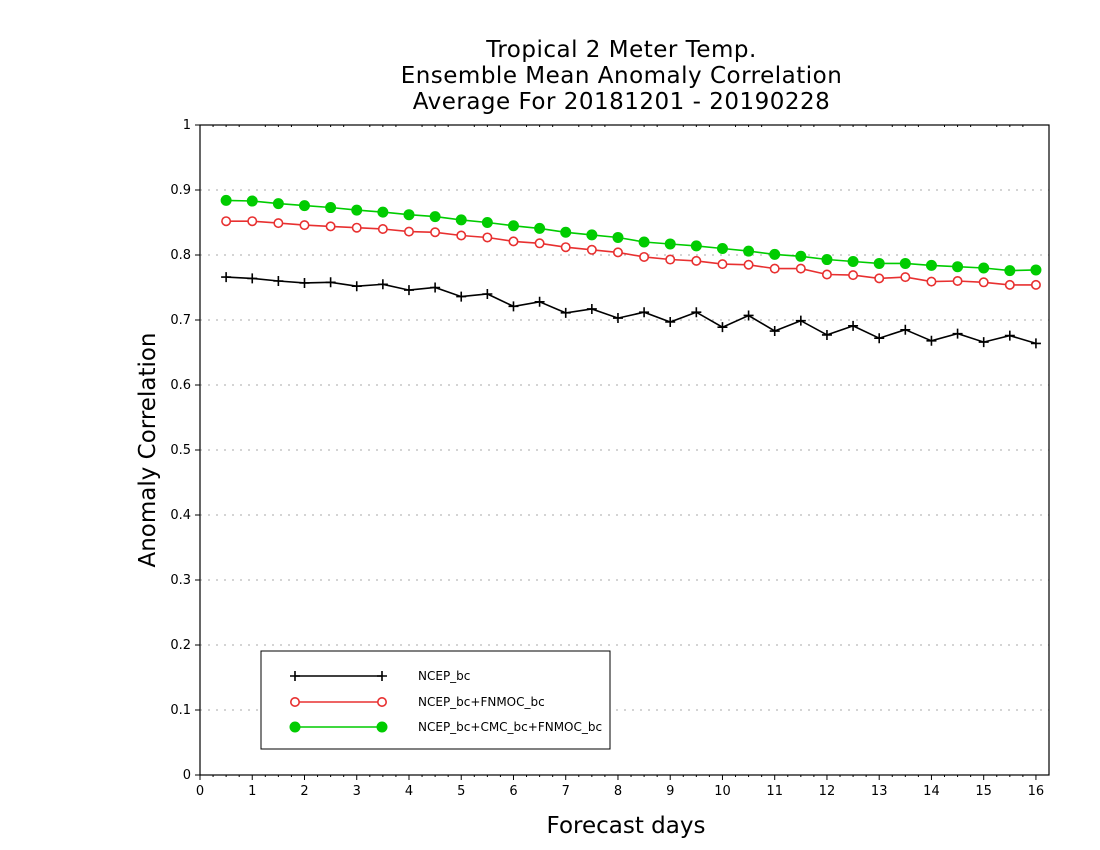 The height and width of the screenshot is (850, 1100). I want to click on x-tick-label: 16, so click(1036, 791).